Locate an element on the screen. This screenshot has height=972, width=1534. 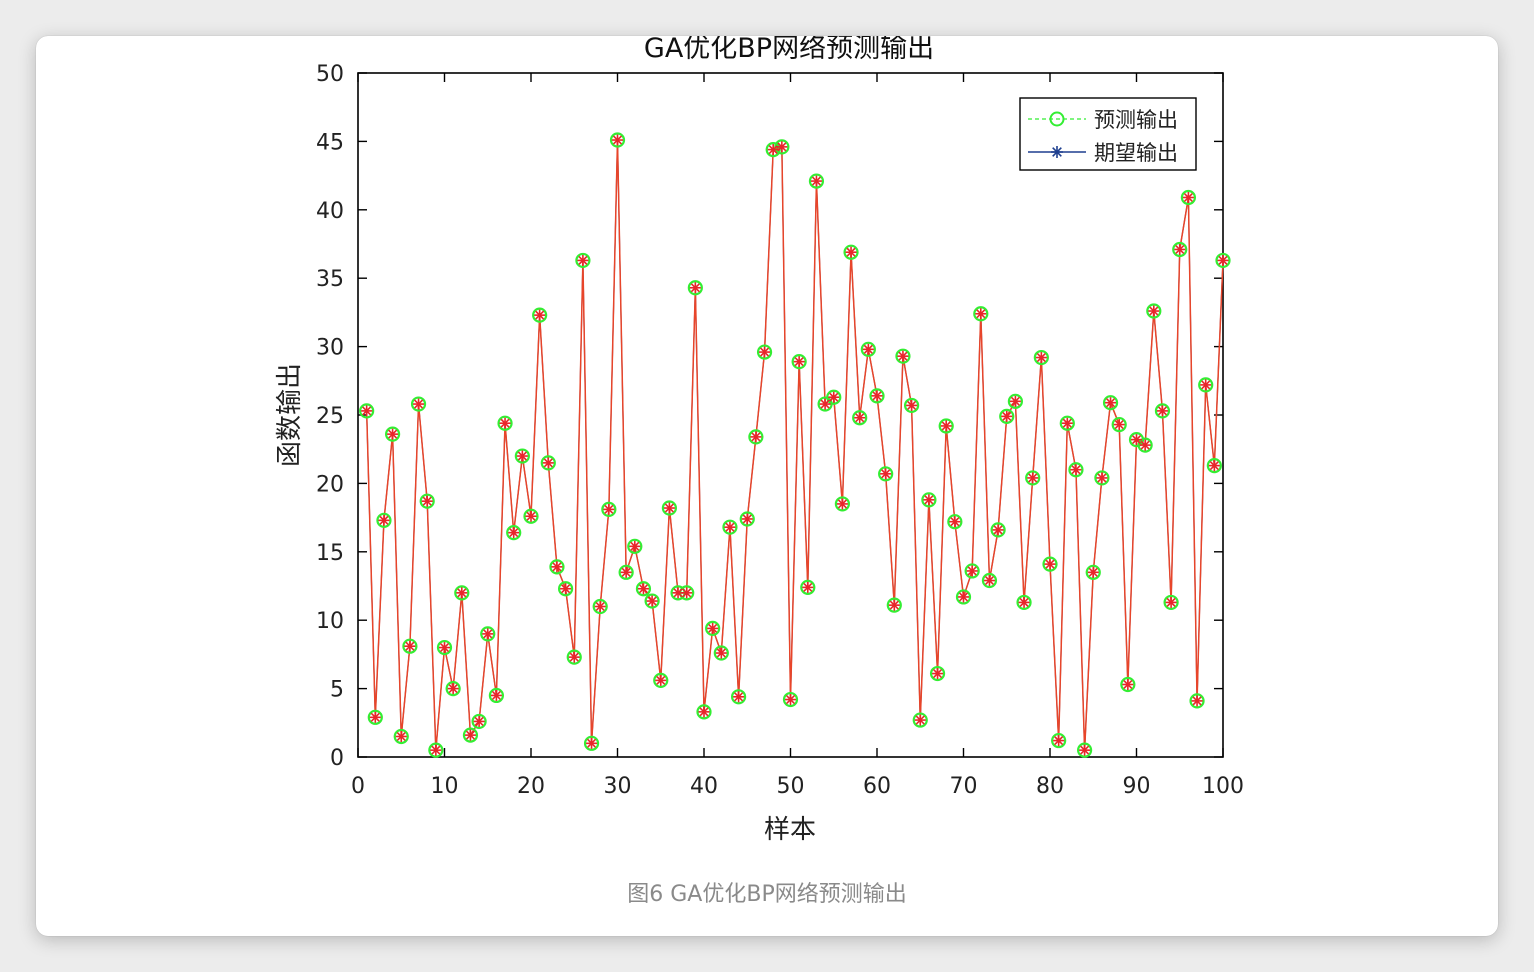
y-tick-label: 35 is located at coordinates (330, 279).